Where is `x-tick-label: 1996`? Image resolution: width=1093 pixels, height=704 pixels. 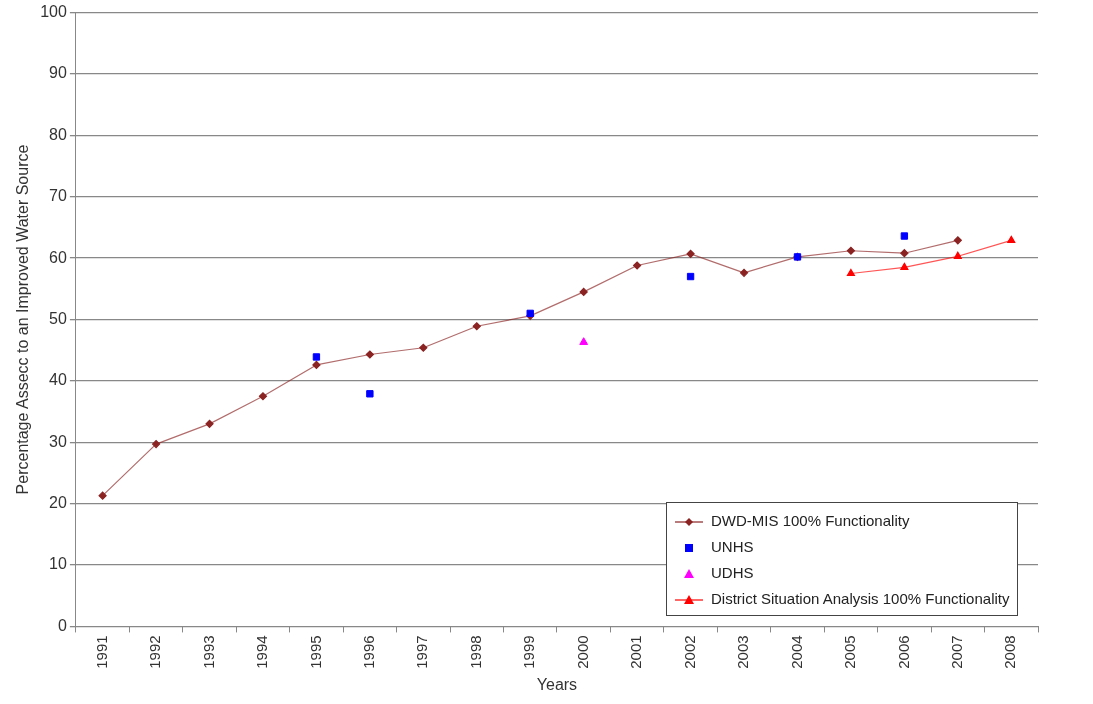
x-tick-label: 1996 is located at coordinates (369, 652).